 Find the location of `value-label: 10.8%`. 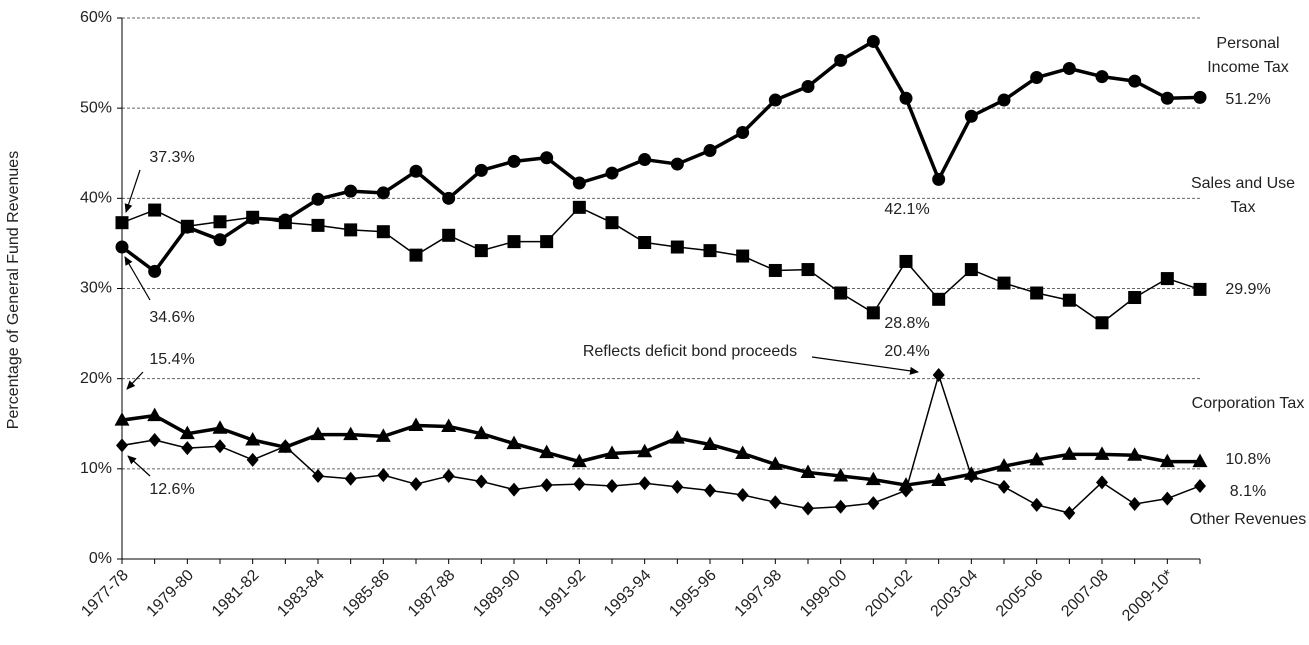

value-label: 10.8% is located at coordinates (1247, 459).